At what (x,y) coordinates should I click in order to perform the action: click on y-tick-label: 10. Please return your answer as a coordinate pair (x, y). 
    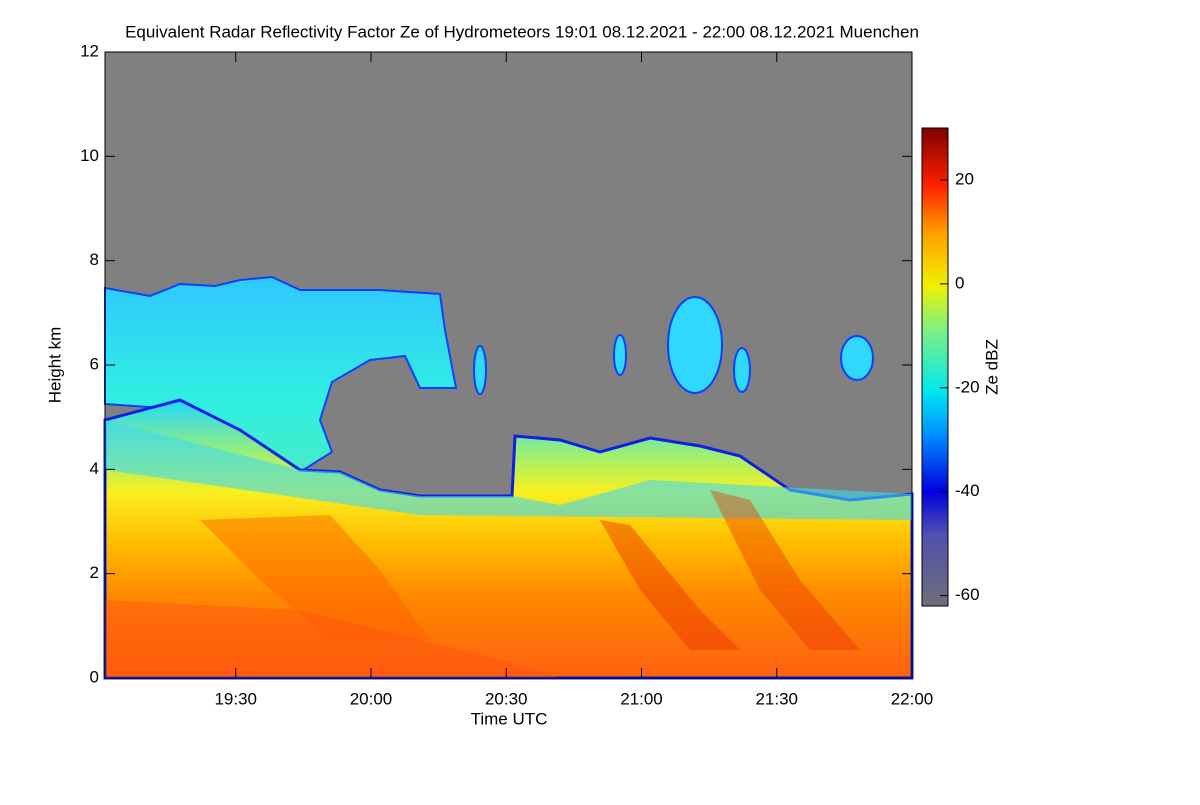
    Looking at the image, I should click on (89, 155).